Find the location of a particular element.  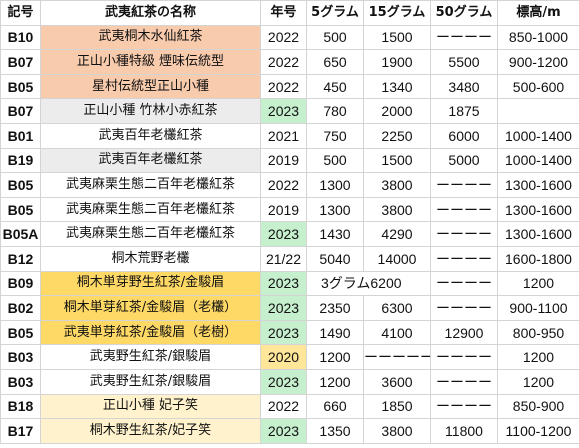

table-row: B01 武夷百年老欉紅茶 2021 750 2250 6000 1000-1400 is located at coordinates (289, 135).